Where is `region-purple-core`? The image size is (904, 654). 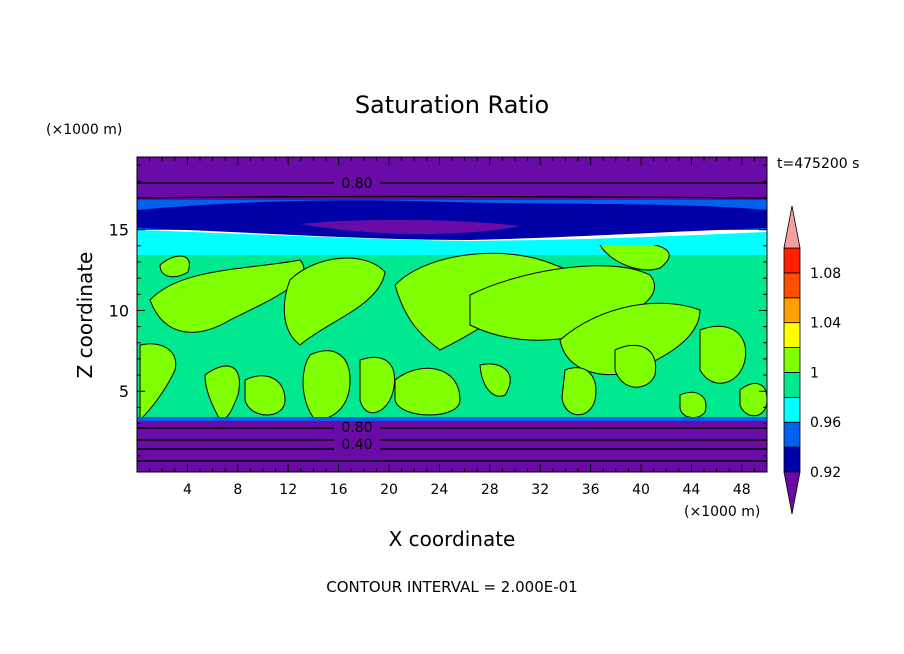 region-purple-core is located at coordinates (410, 226).